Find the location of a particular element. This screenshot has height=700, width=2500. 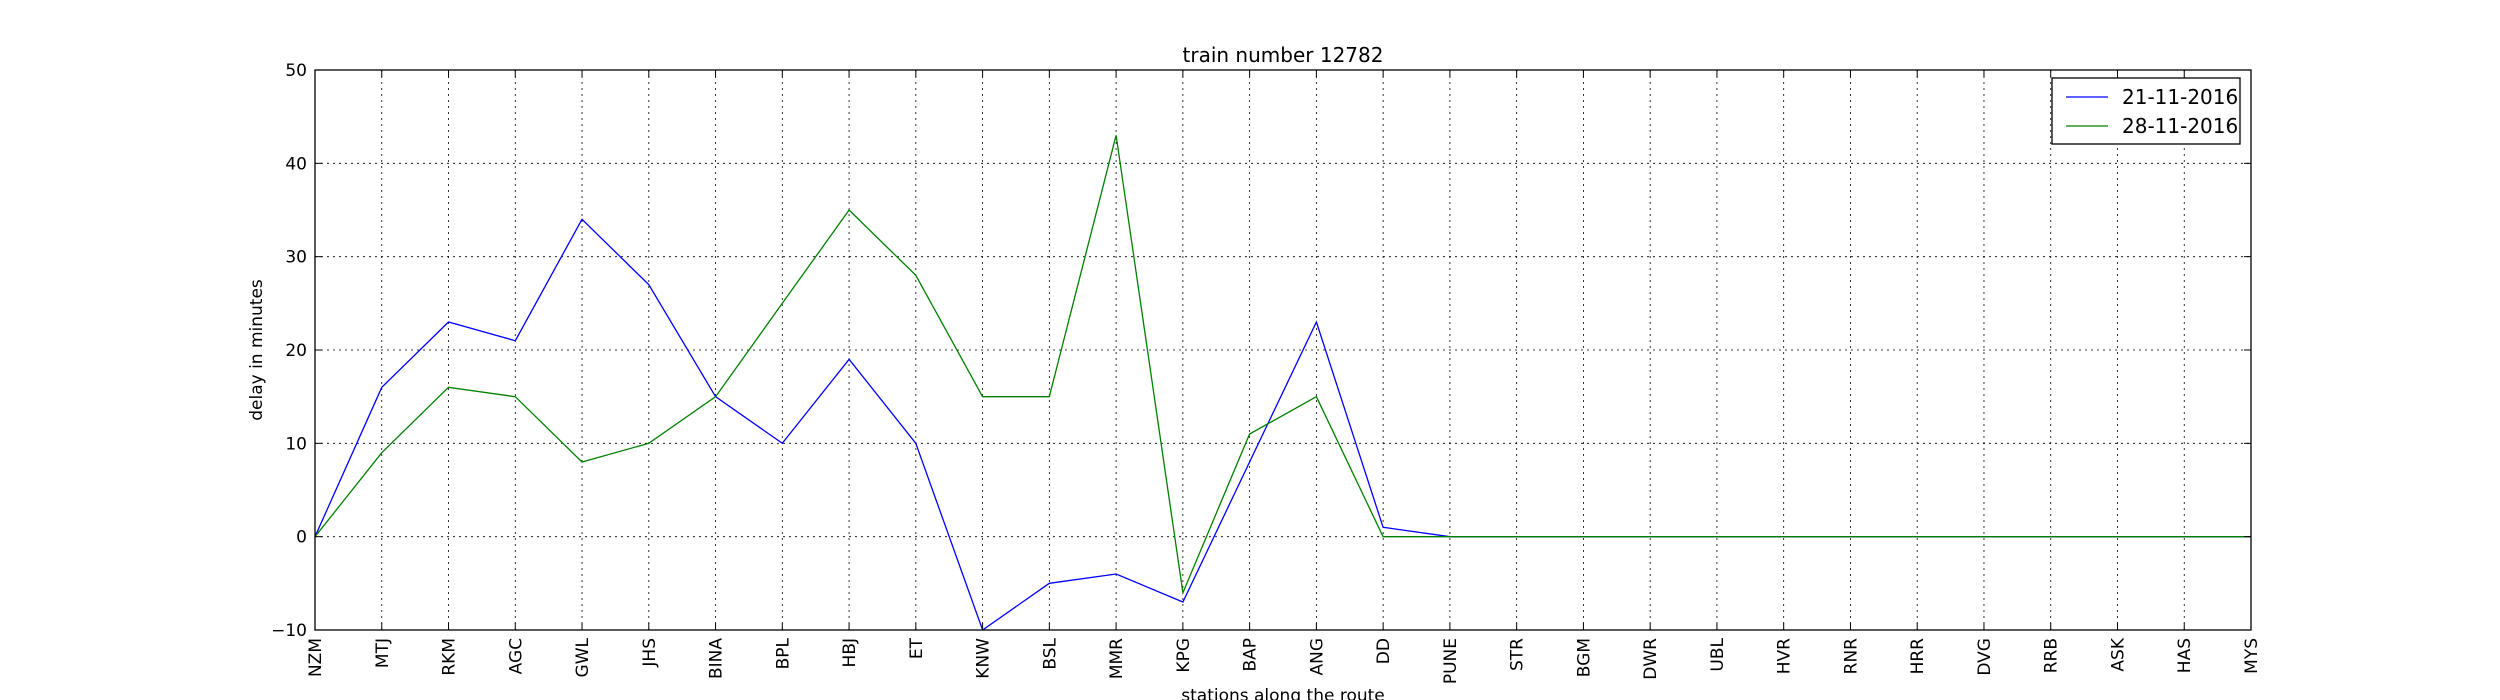

x-tick-label-et: ET is located at coordinates (917, 648).